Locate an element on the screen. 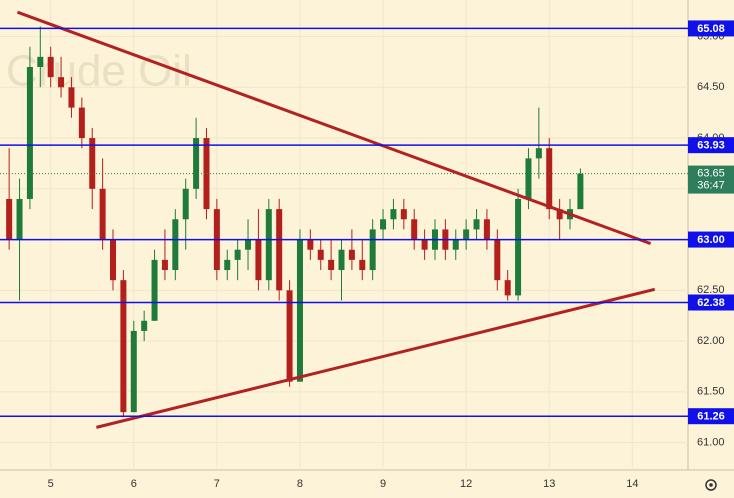  settings-icon is located at coordinates (711, 485).